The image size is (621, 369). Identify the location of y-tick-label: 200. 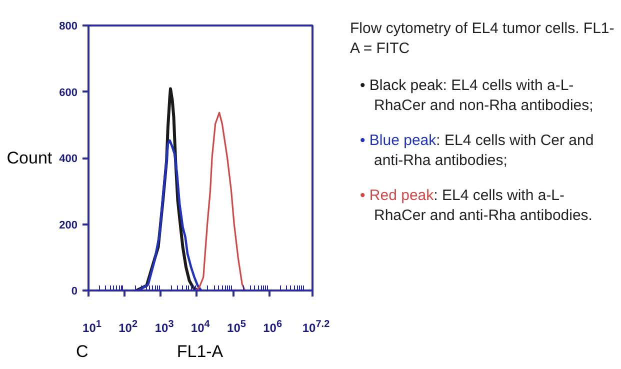
(68, 225).